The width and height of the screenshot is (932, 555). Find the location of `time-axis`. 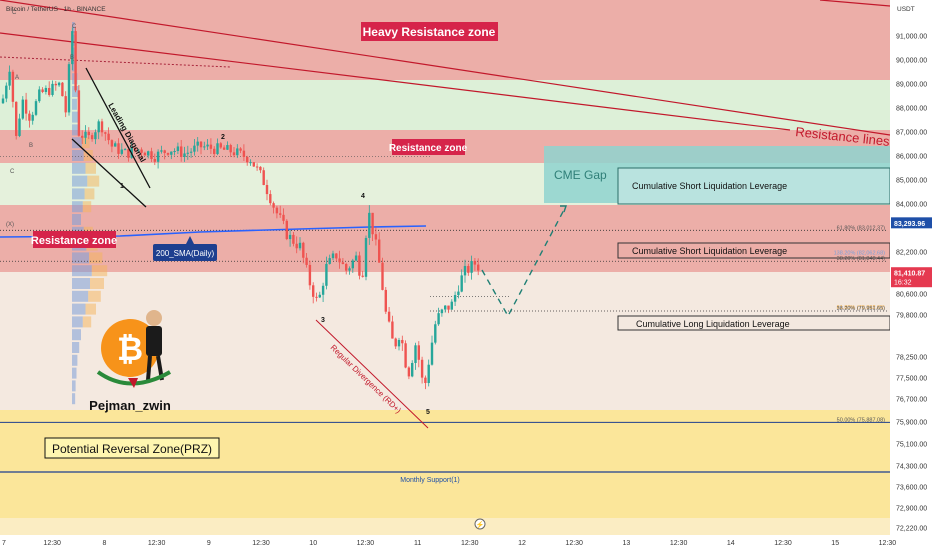

time-axis is located at coordinates (466, 542).